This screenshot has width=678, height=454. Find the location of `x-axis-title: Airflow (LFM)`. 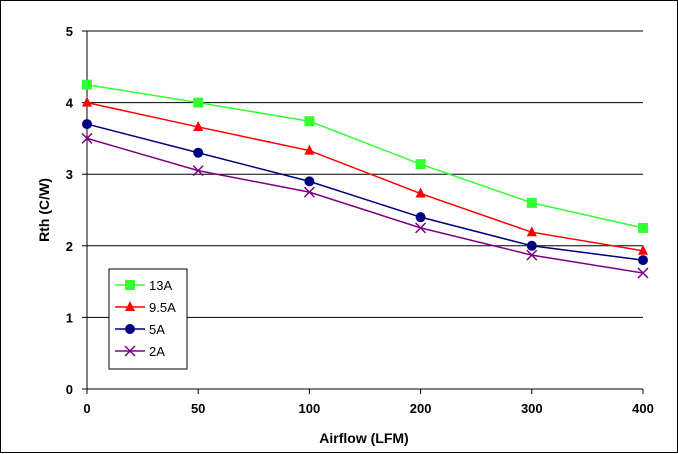

x-axis-title: Airflow (LFM) is located at coordinates (363, 438).